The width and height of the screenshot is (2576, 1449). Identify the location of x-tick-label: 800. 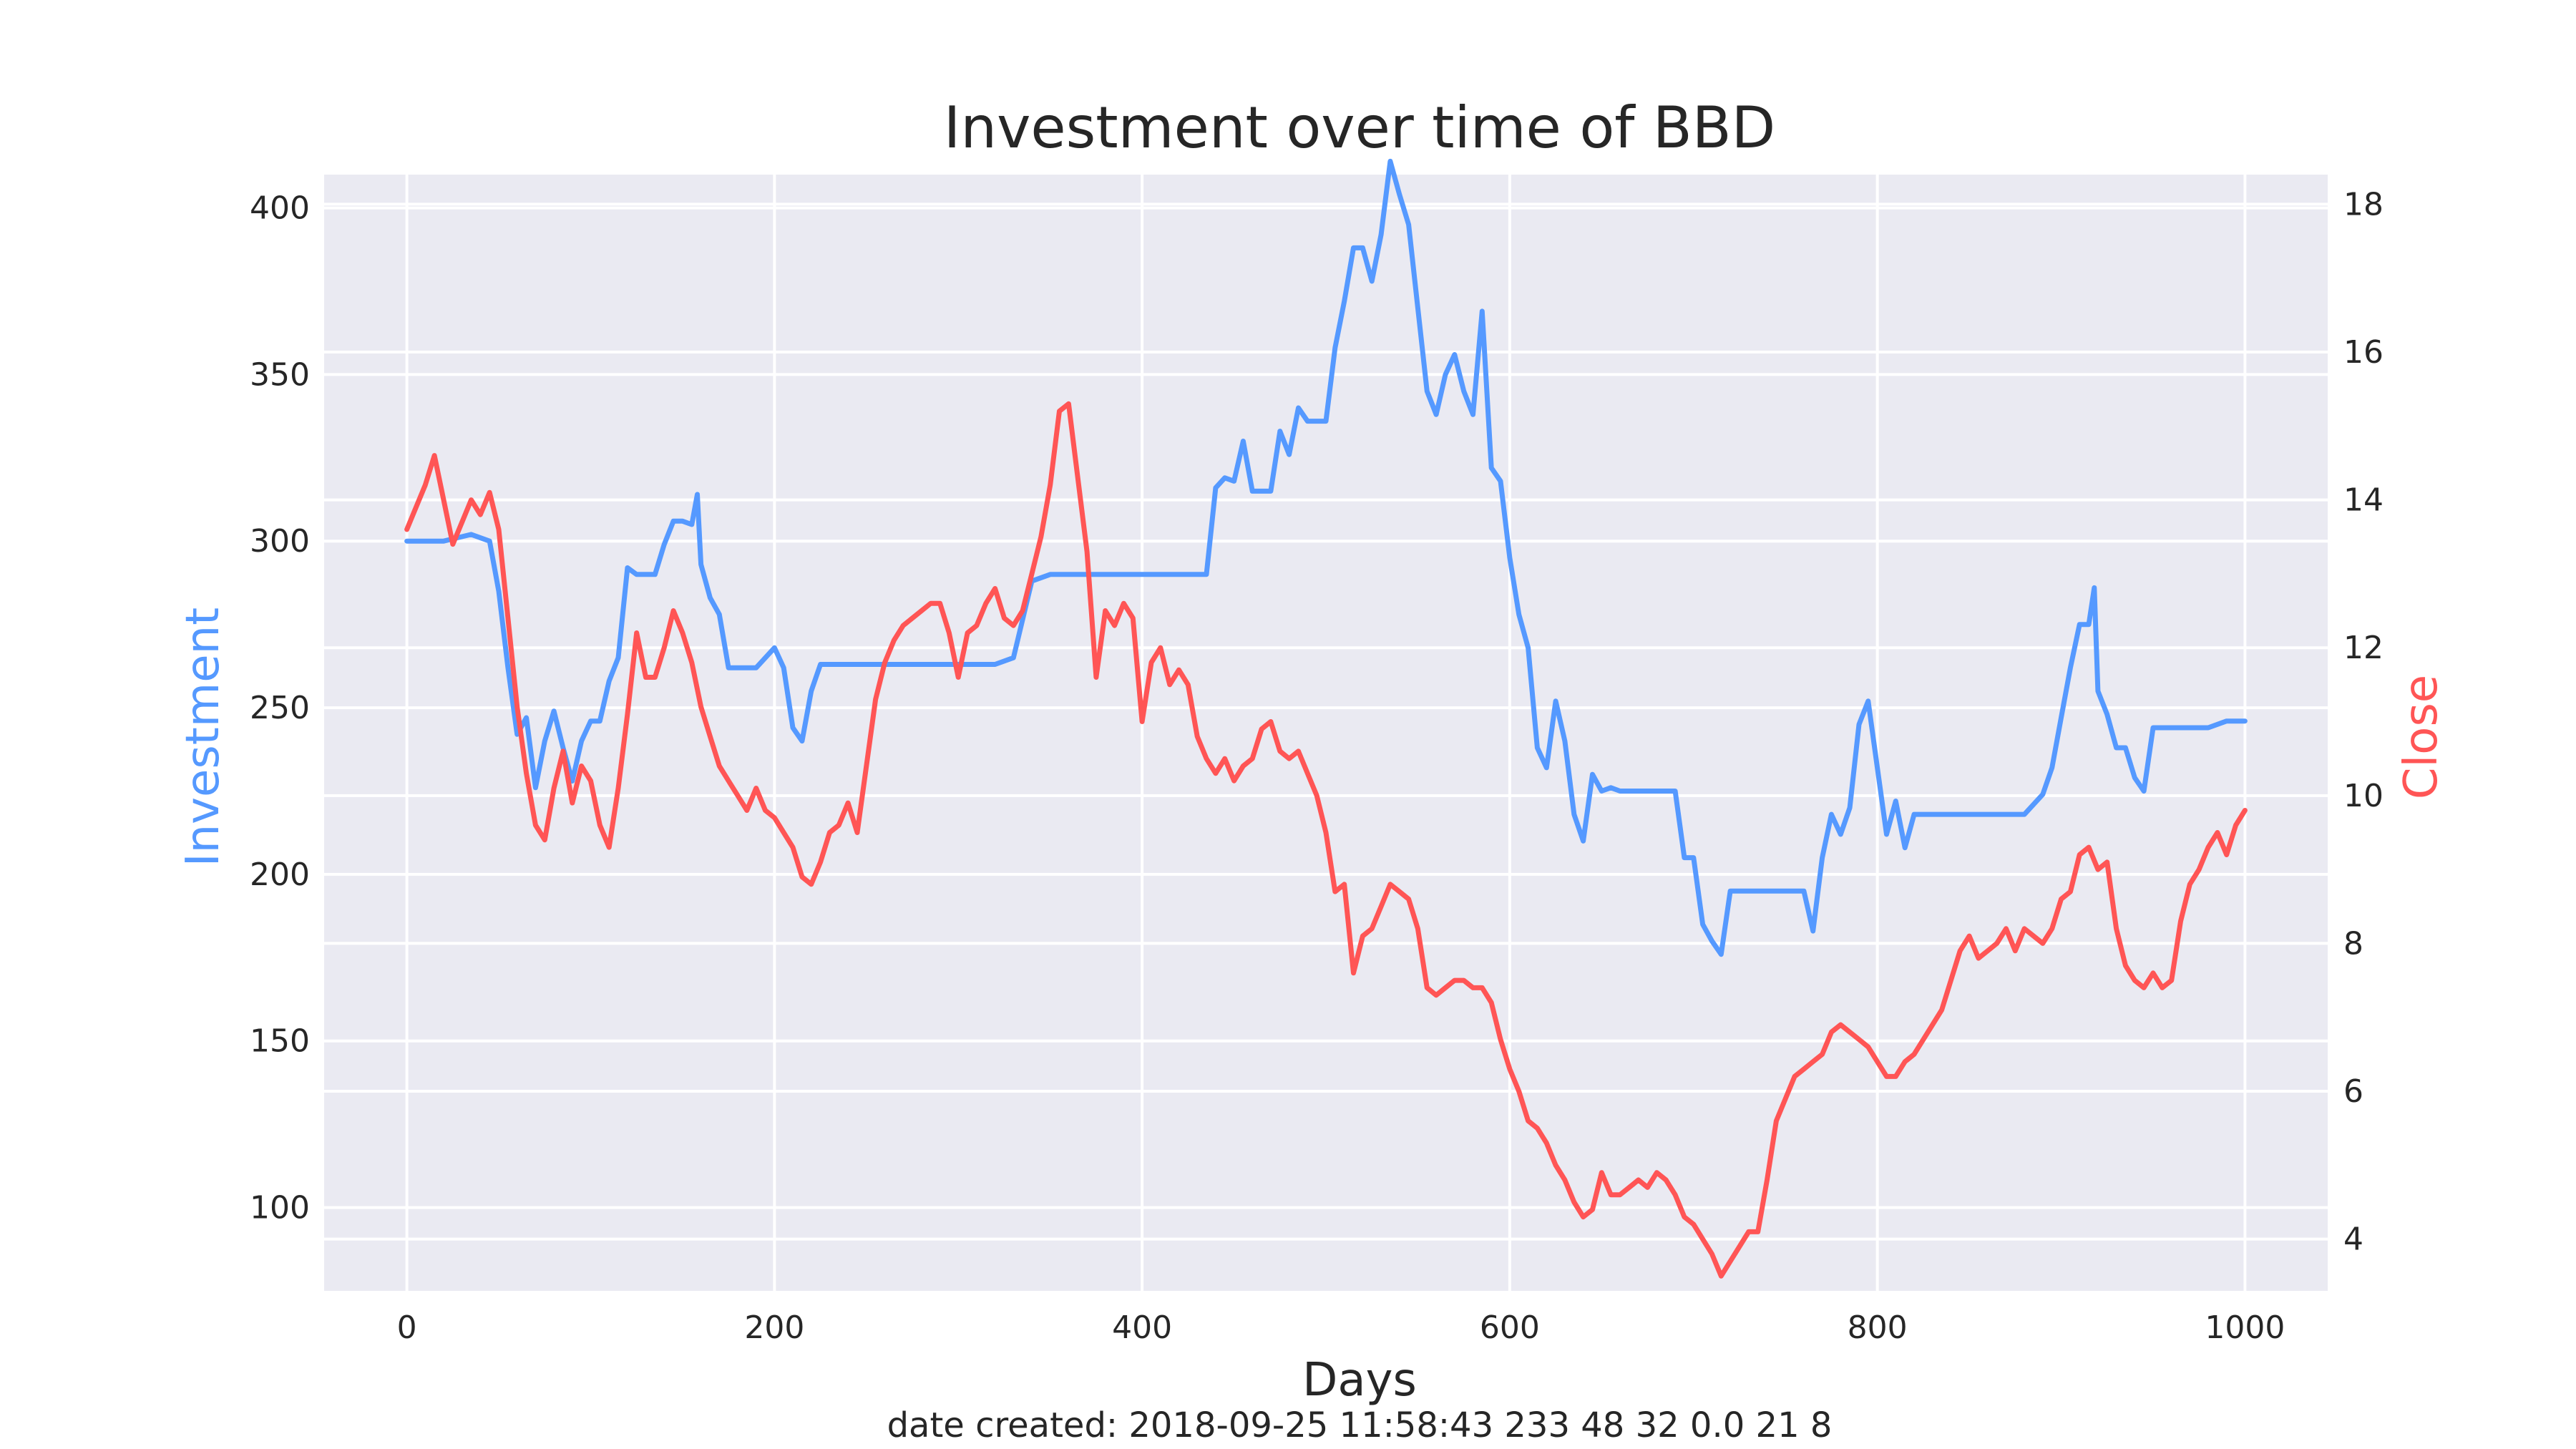
(1878, 1327).